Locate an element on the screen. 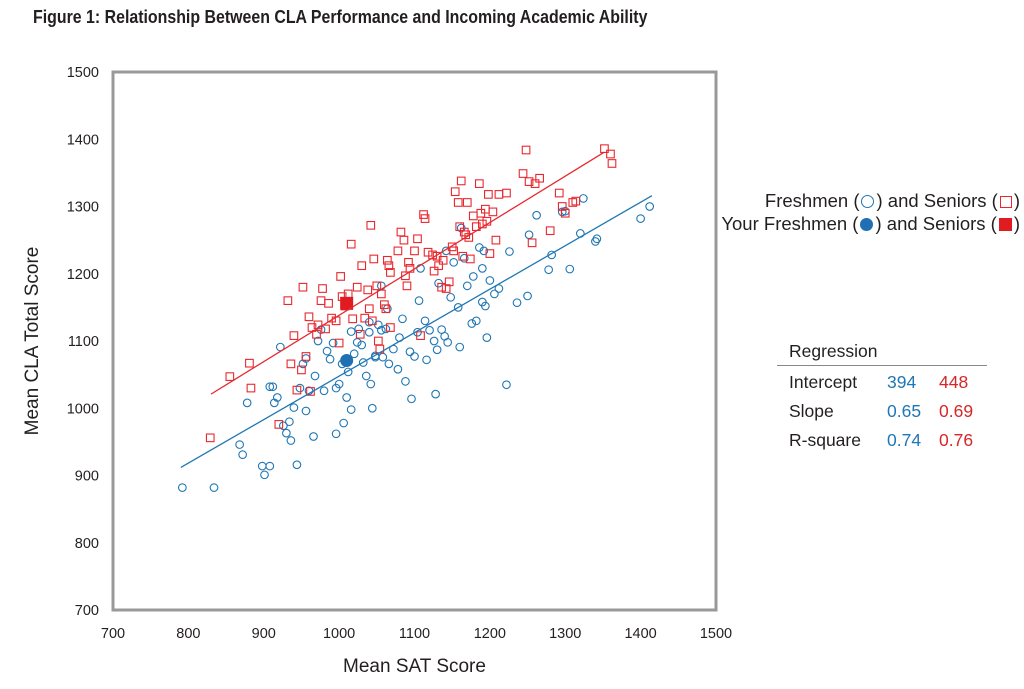 This screenshot has height=689, width=1024. your-freshmen-point is located at coordinates (347, 361).